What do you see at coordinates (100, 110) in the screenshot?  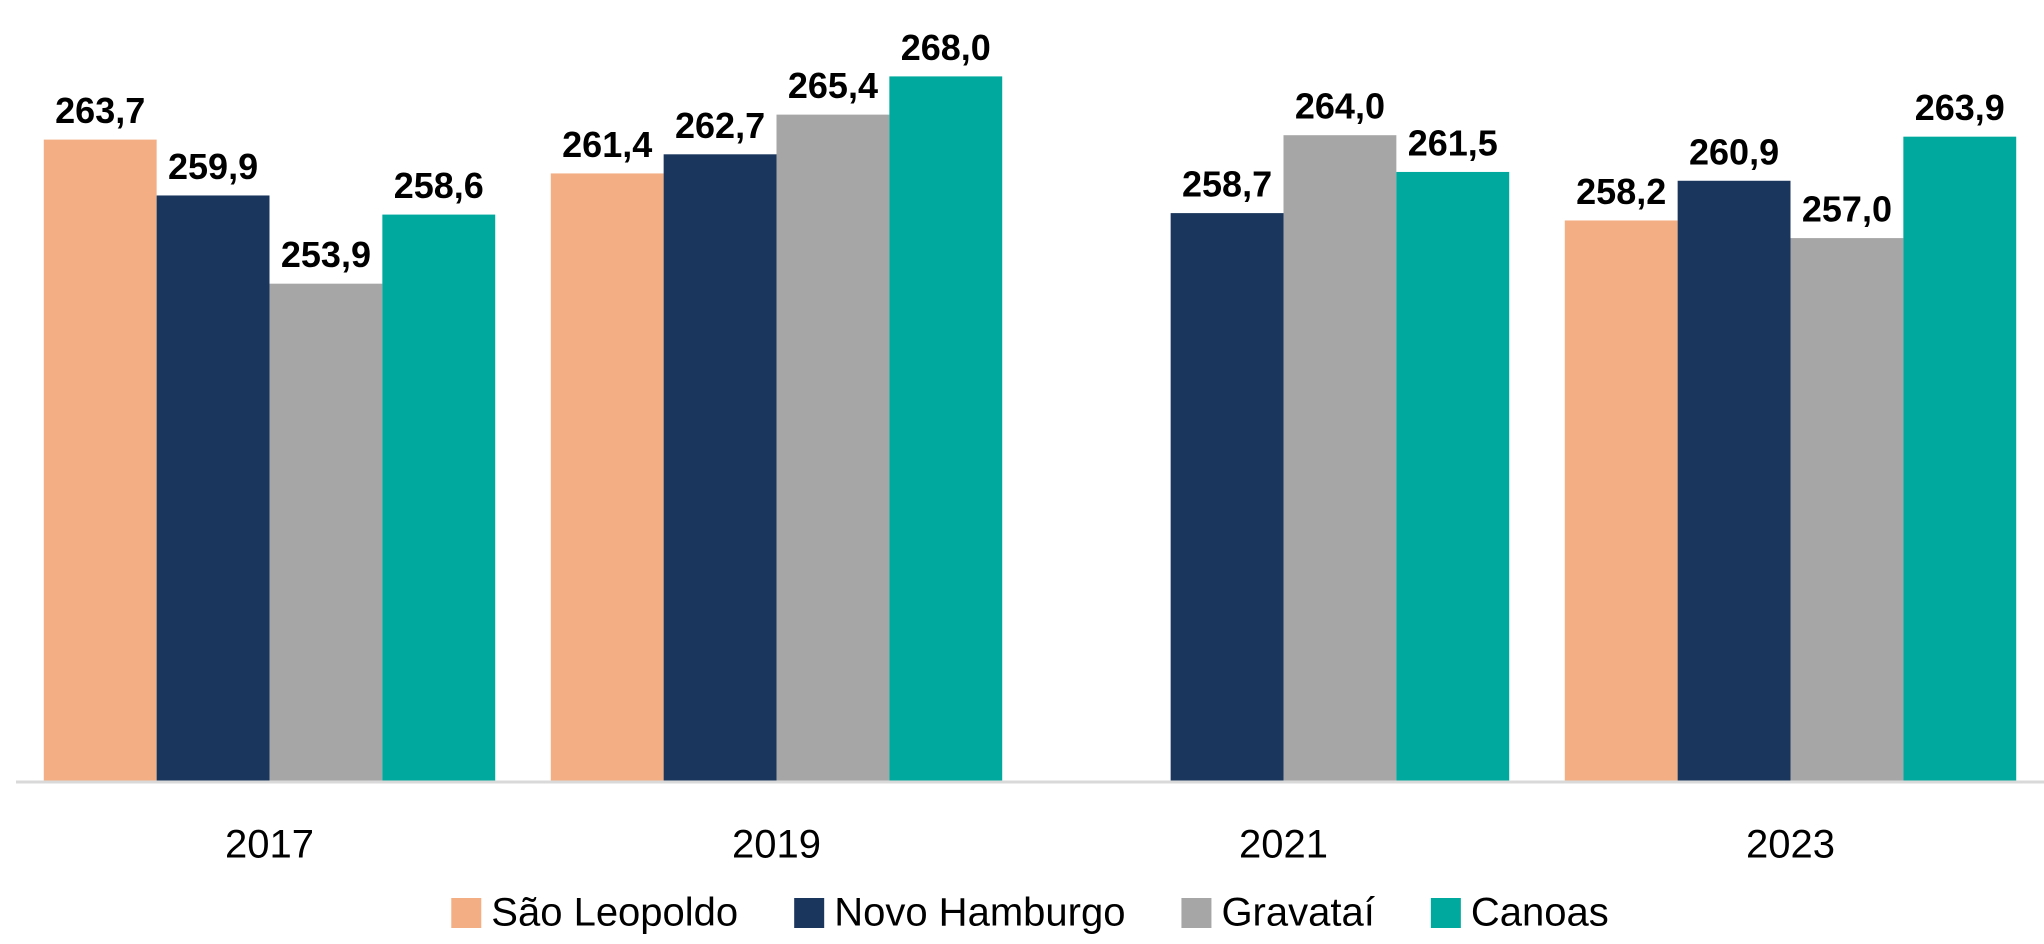 I see `data-label: 263,7` at bounding box center [100, 110].